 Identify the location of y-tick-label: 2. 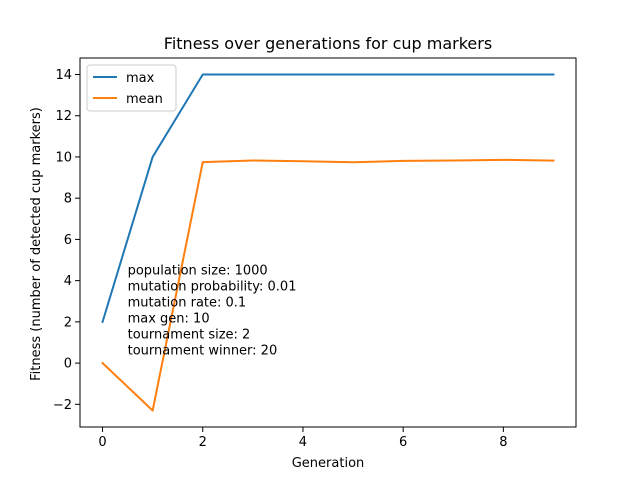
(68, 322).